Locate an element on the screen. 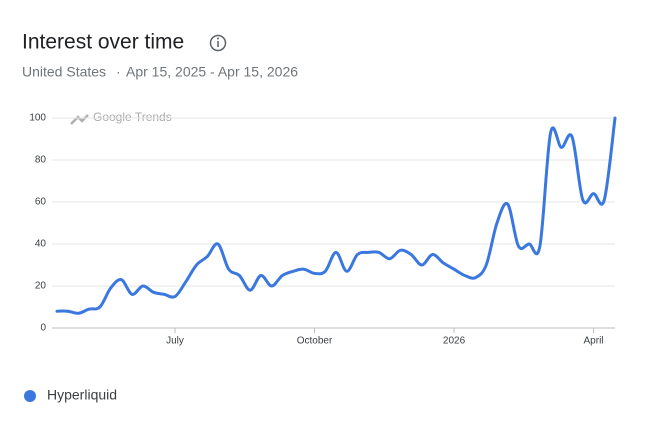 Image resolution: width=645 pixels, height=437 pixels. x-tick-label: July is located at coordinates (175, 341).